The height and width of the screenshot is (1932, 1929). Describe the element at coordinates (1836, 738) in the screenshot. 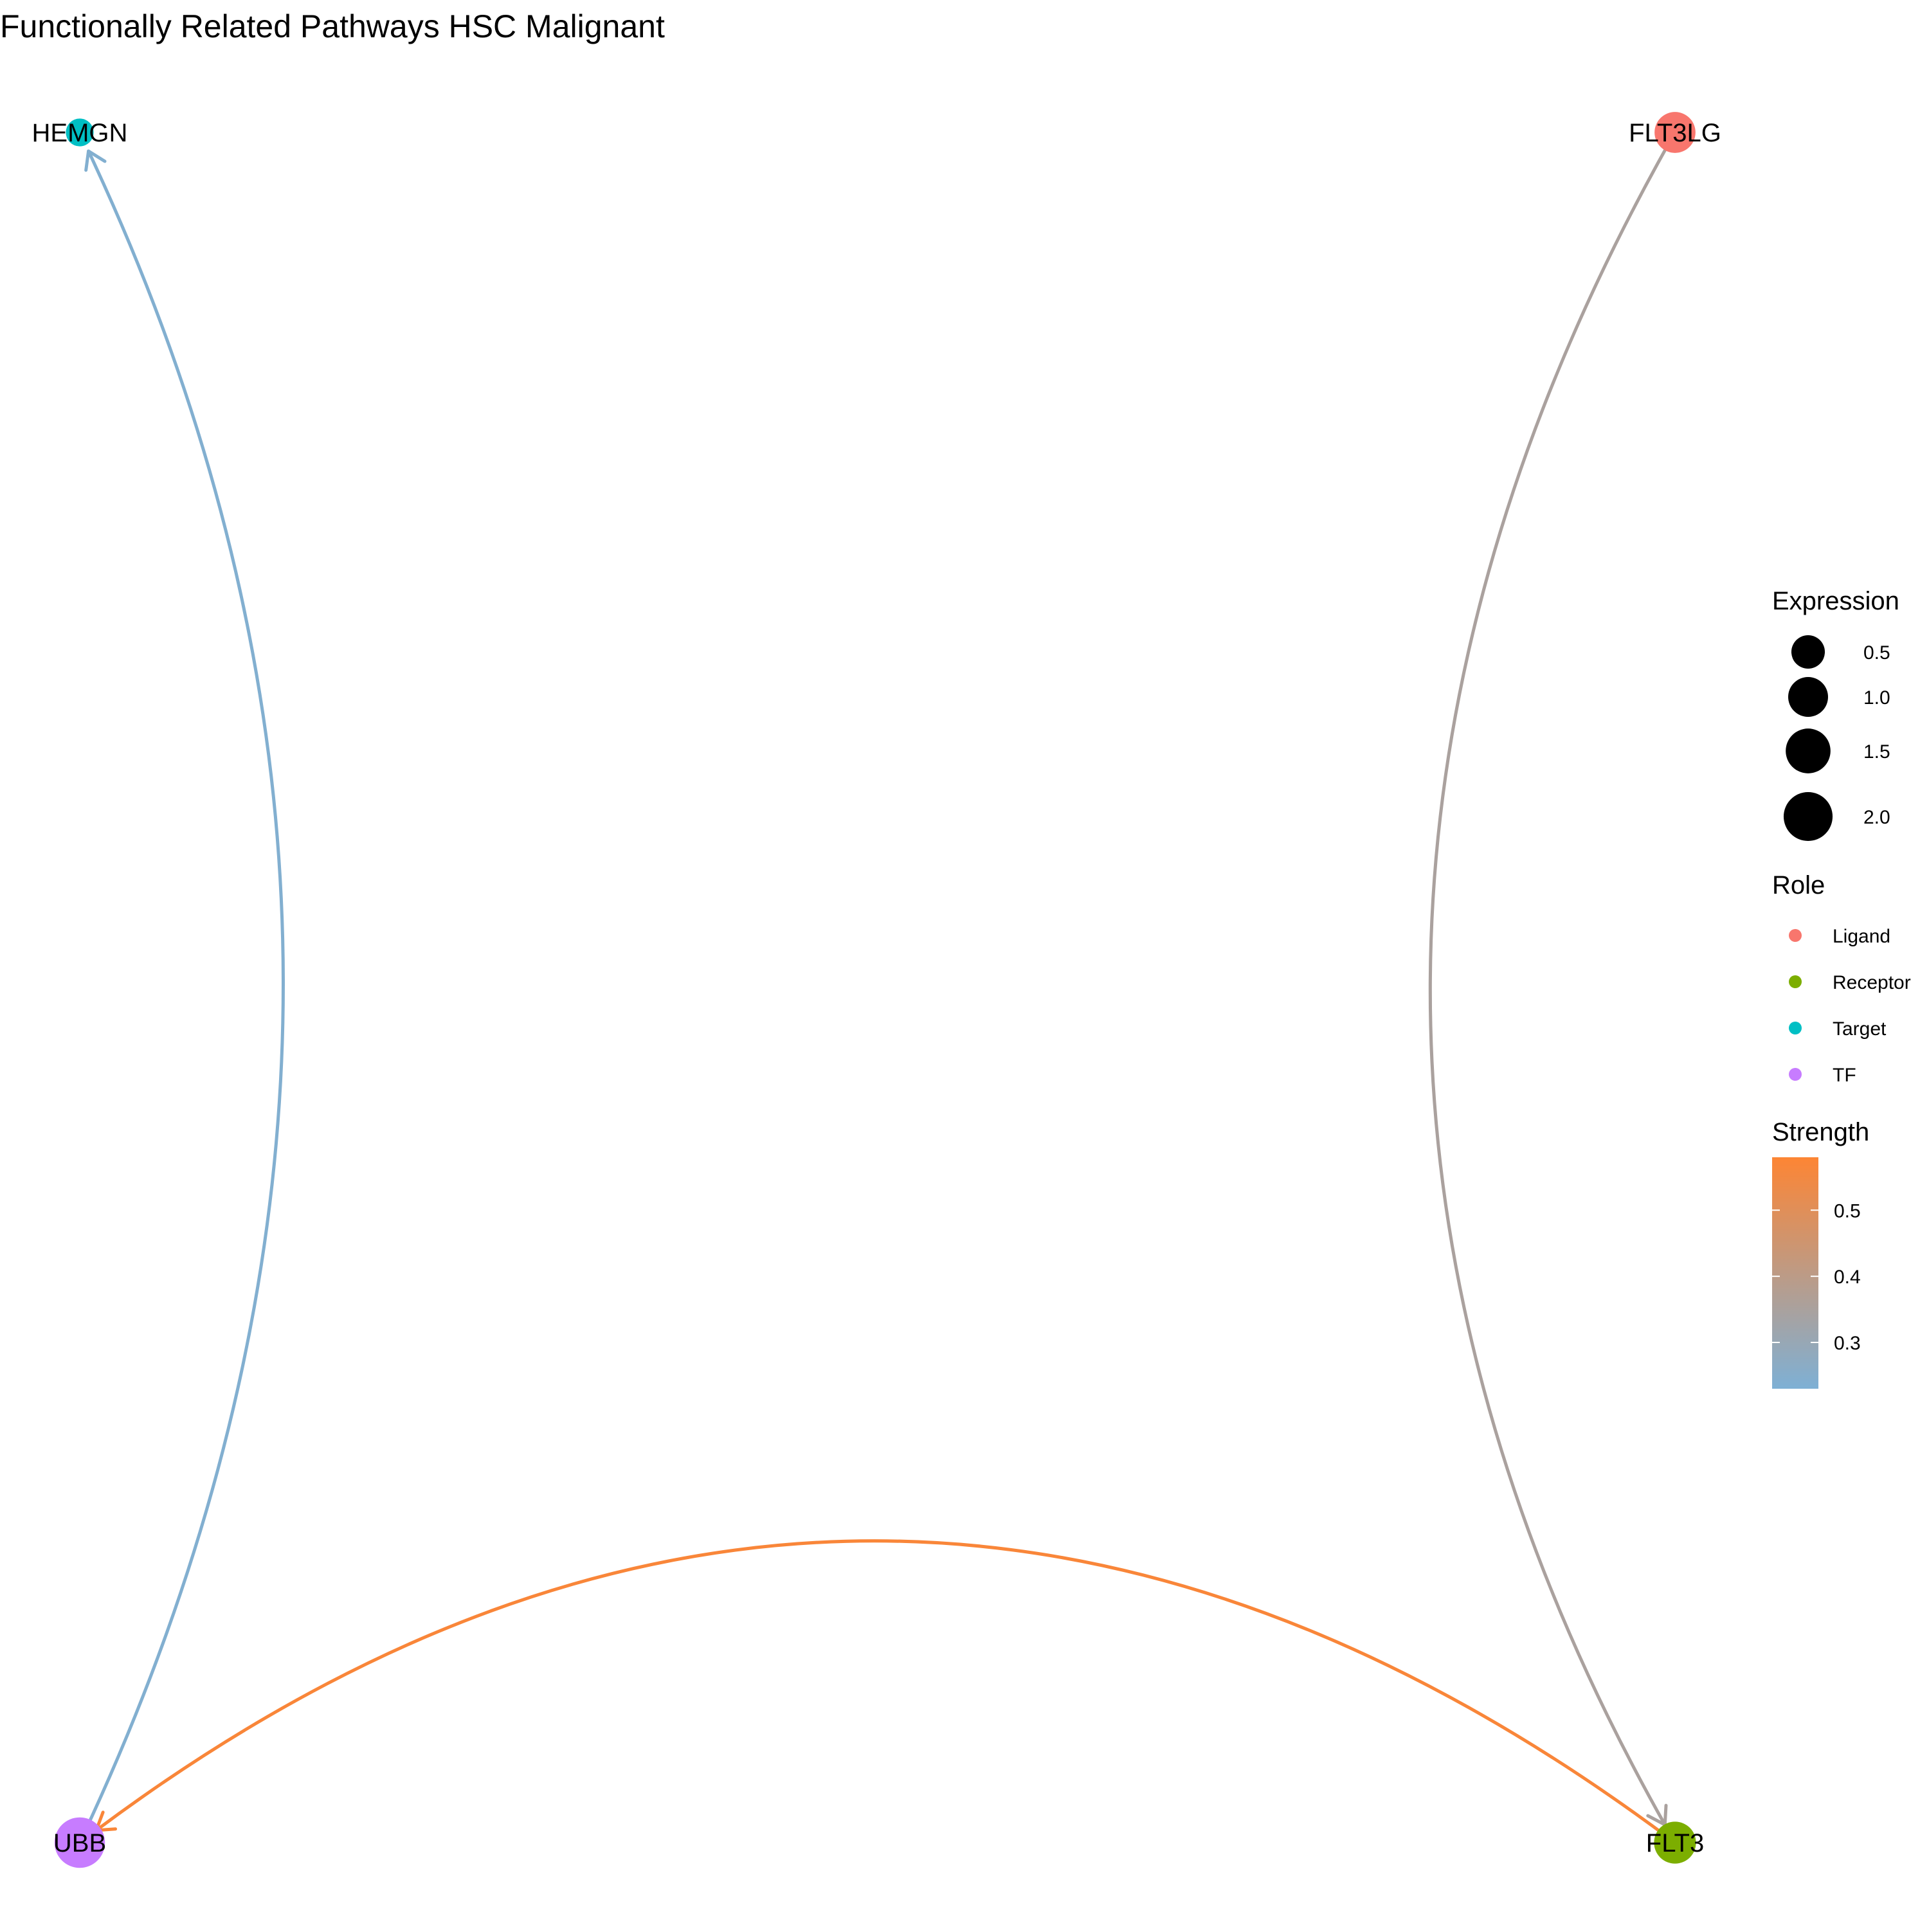

I see `legend-expression-items: 0.5 1.0 1.5 2.0` at that location.